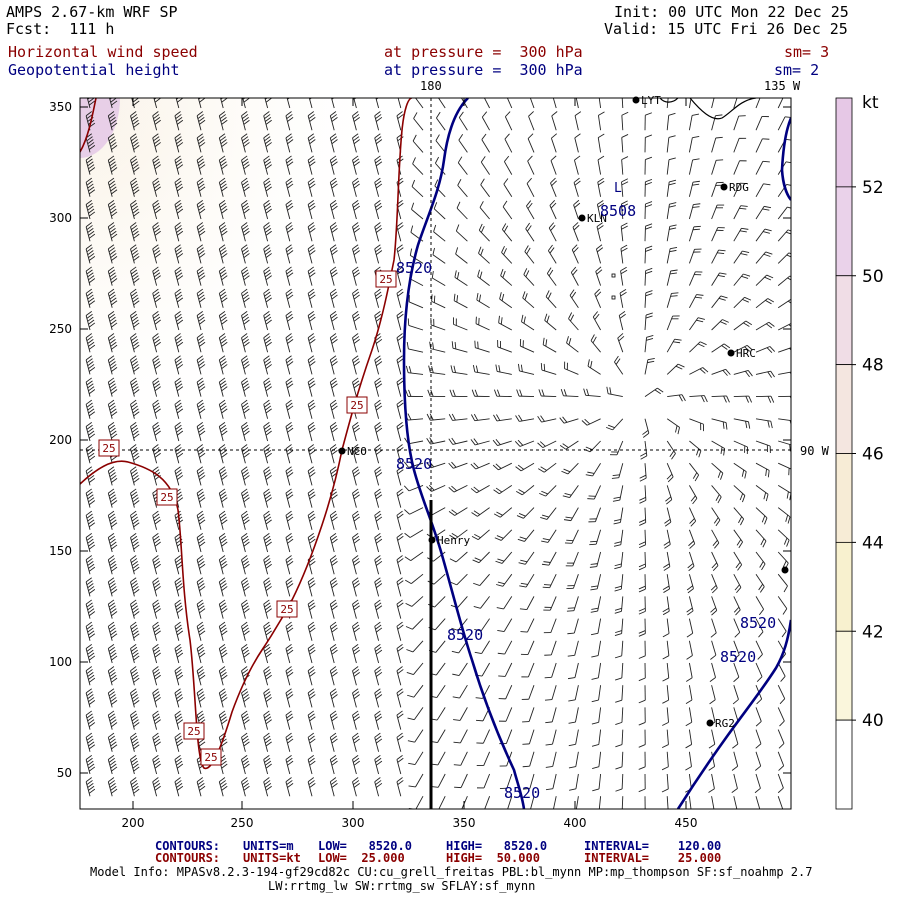  Describe the element at coordinates (361, 858) in the screenshot. I see `contours-speed-low: LOW= 25.000` at that location.